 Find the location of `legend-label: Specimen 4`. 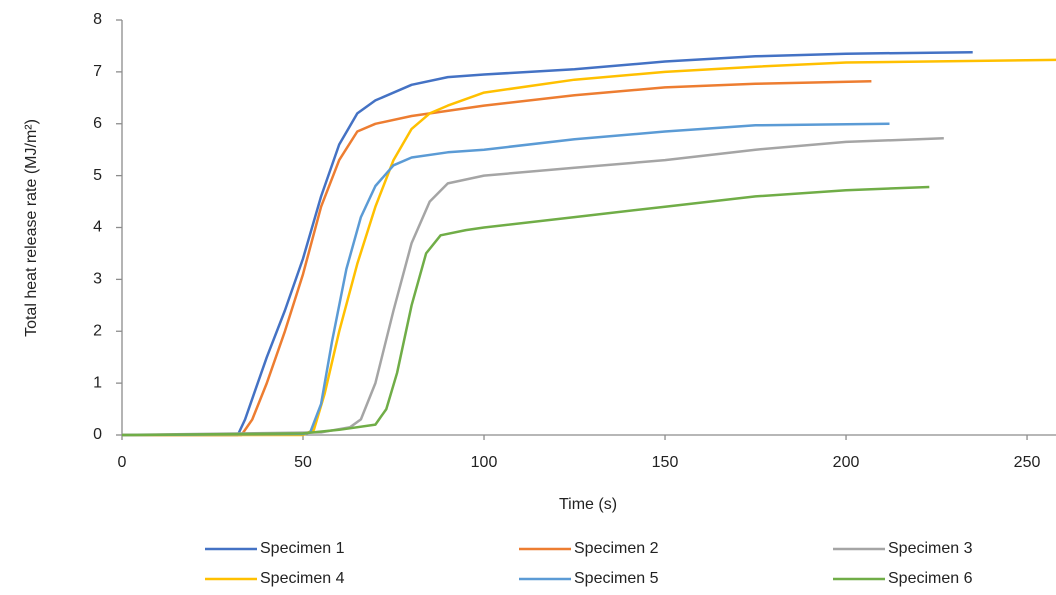

legend-label: Specimen 4 is located at coordinates (302, 578).